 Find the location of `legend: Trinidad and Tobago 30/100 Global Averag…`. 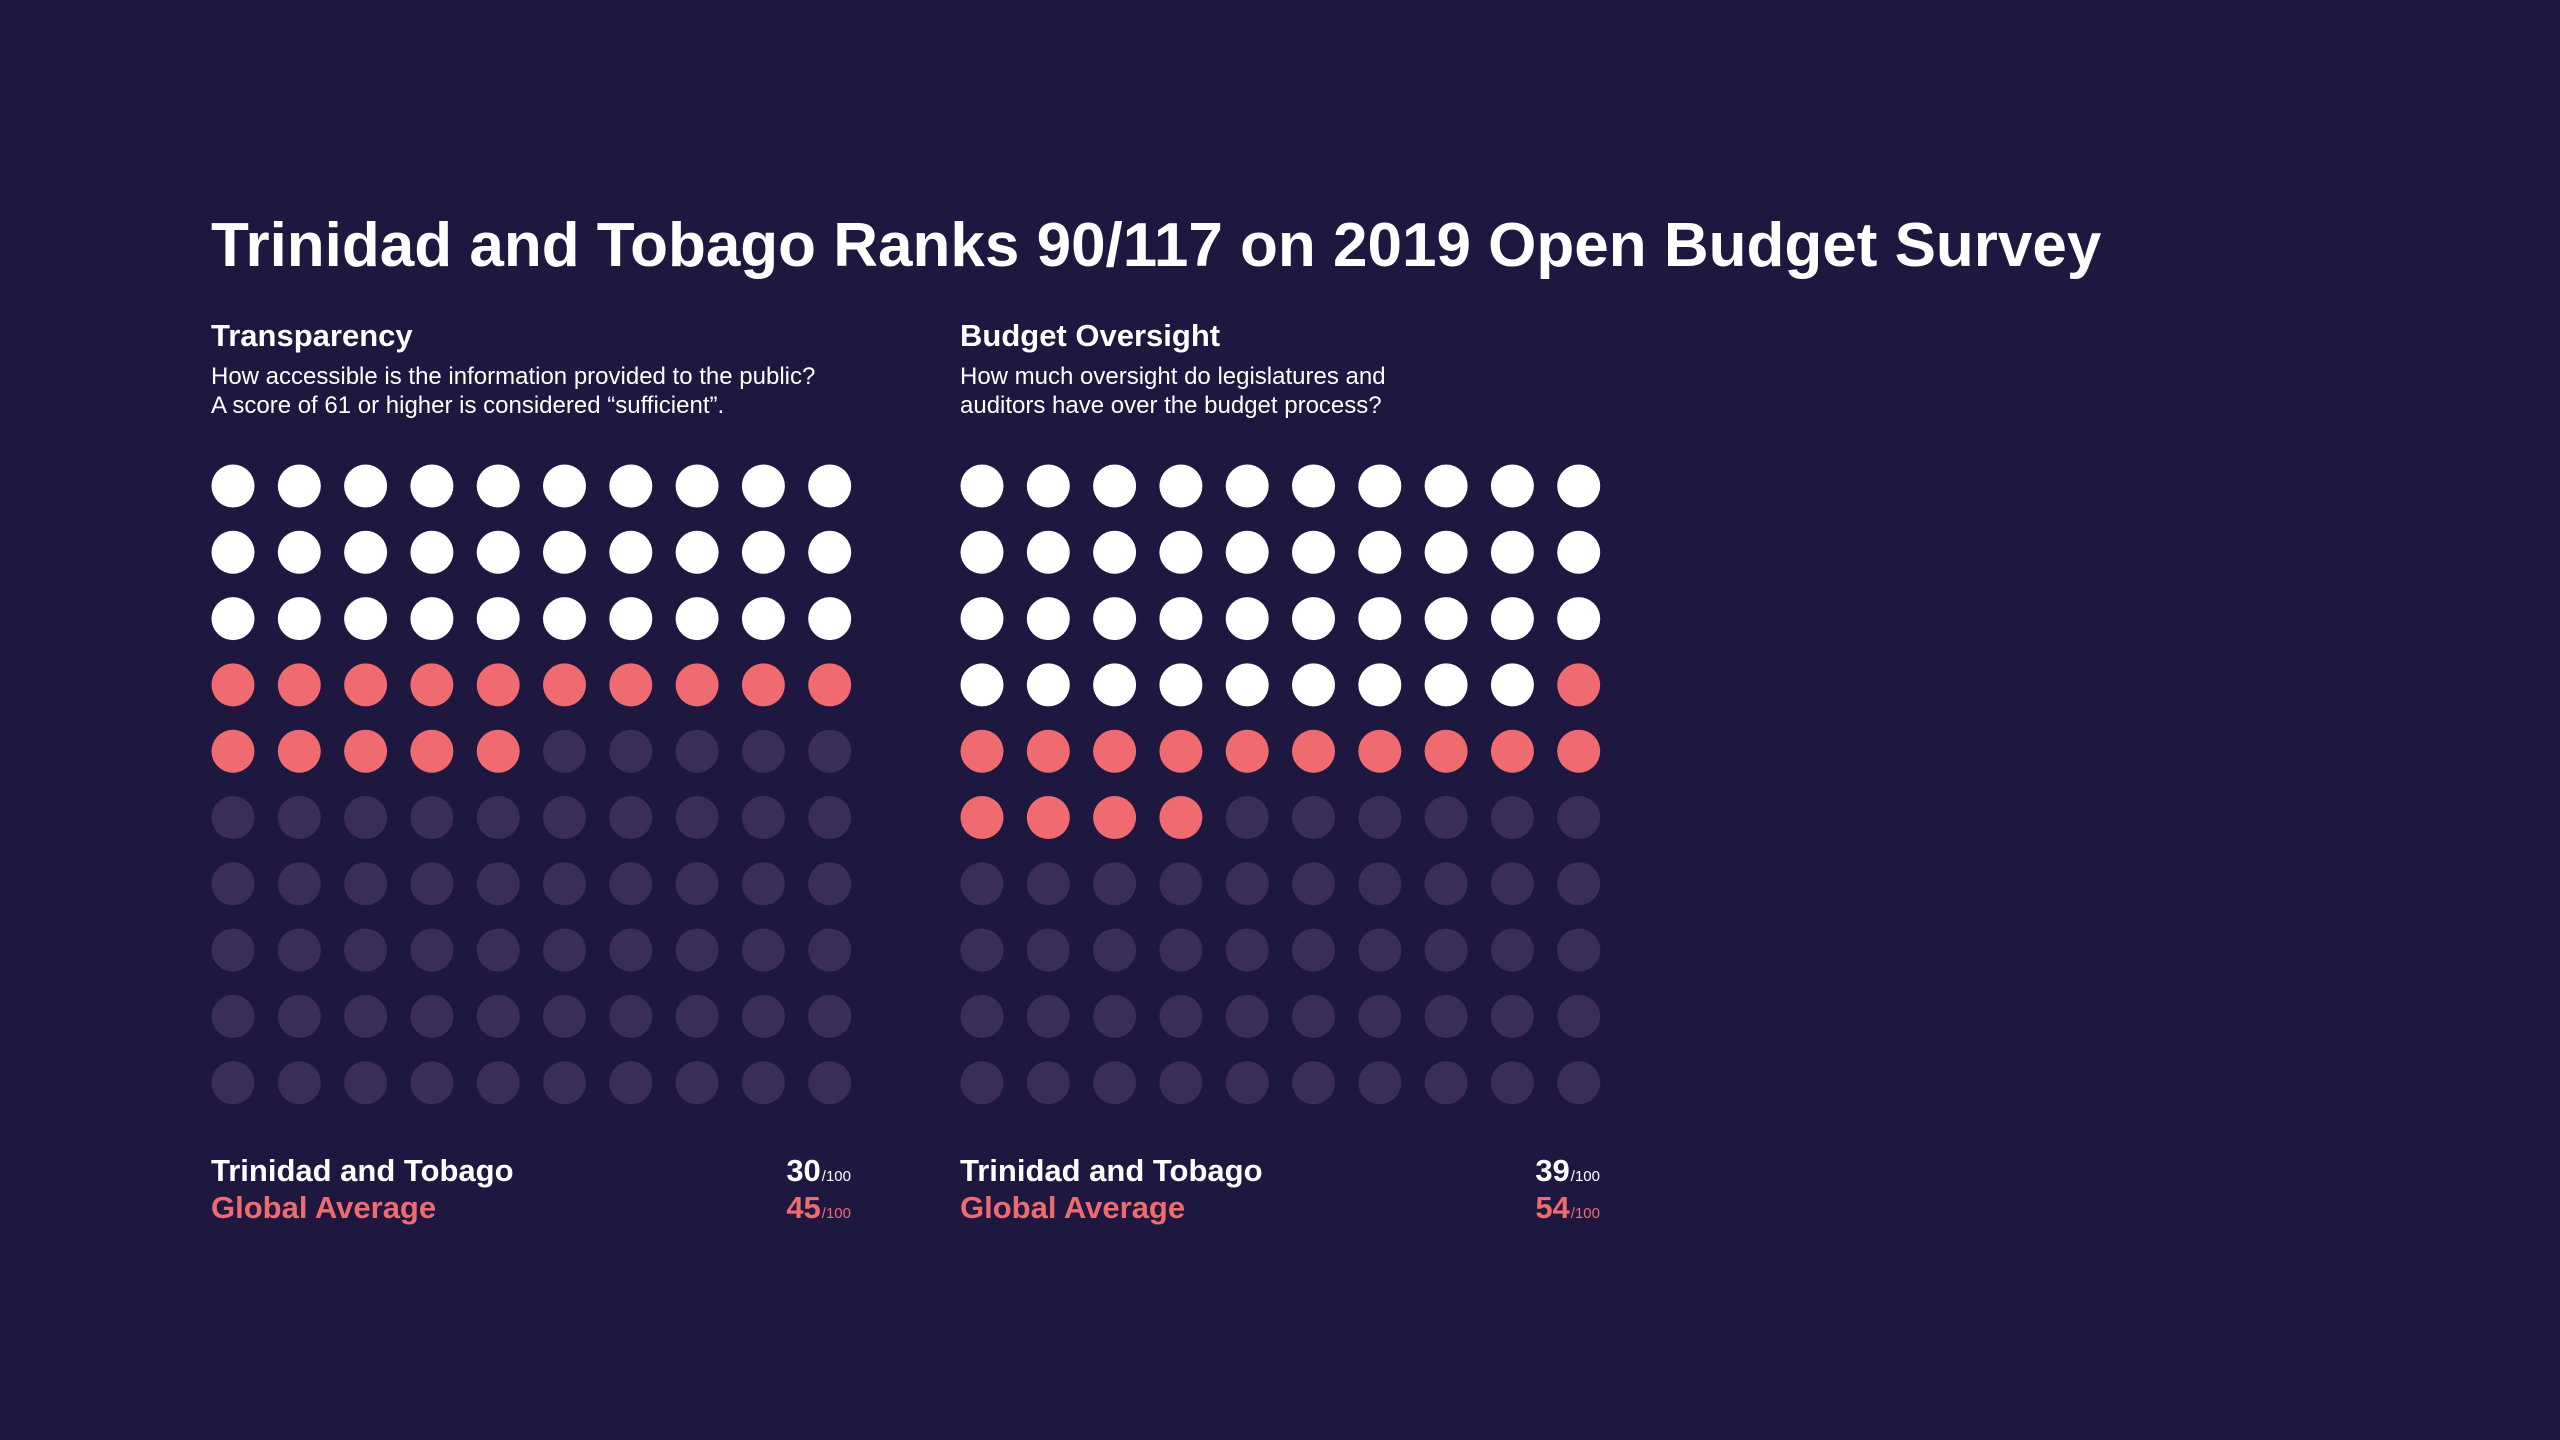

legend: Trinidad and Tobago 30/100 Global Averag… is located at coordinates (531, 1189).